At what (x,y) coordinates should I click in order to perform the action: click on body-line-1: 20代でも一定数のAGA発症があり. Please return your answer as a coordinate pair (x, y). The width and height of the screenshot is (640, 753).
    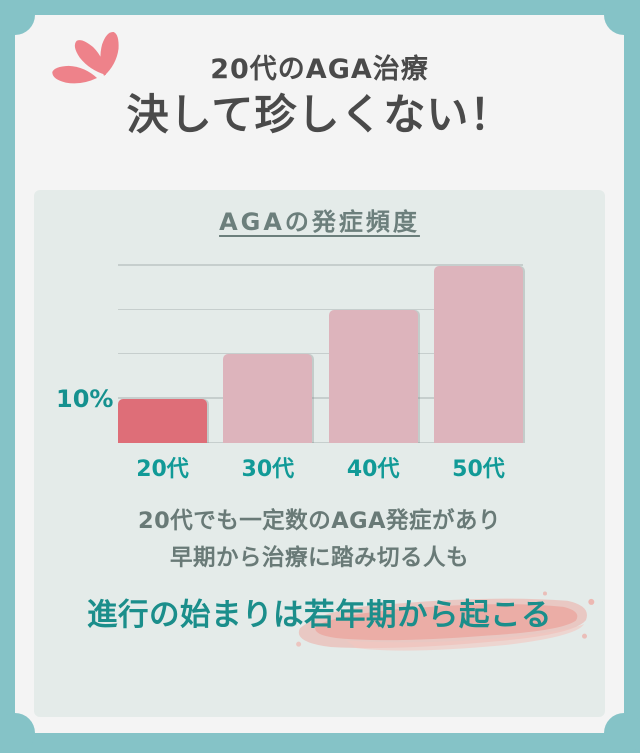
    Looking at the image, I should click on (319, 521).